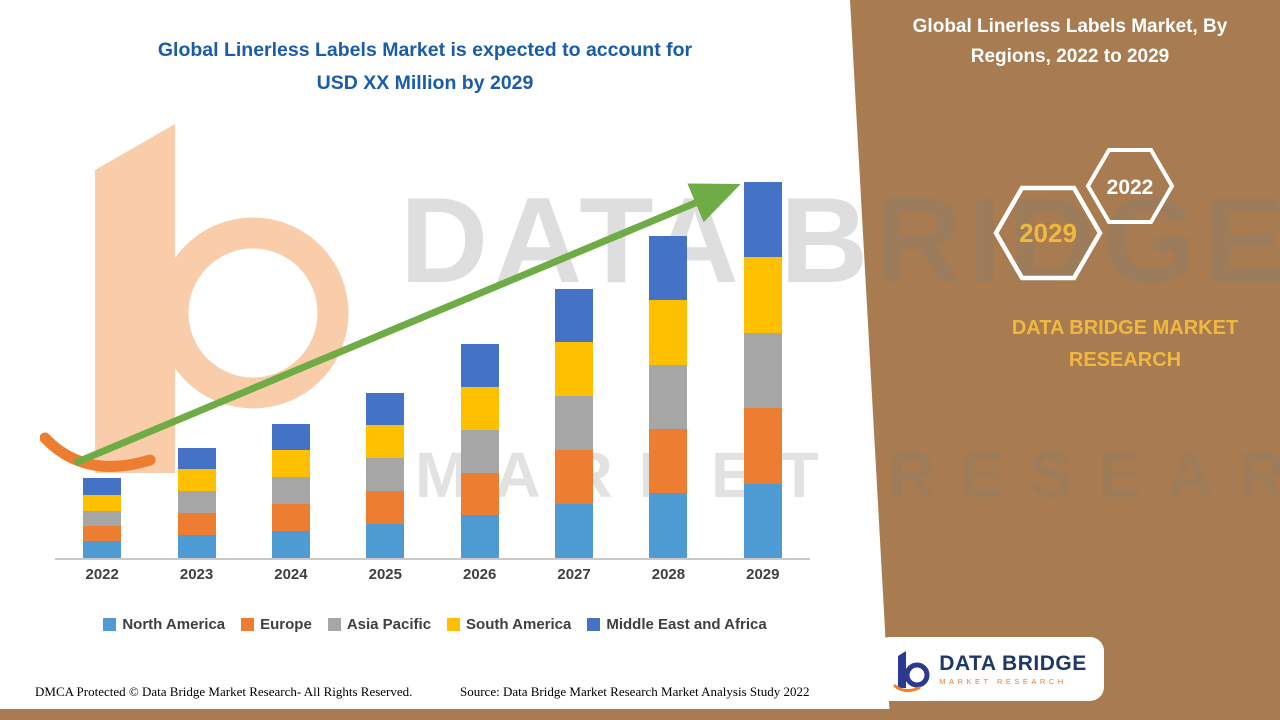  What do you see at coordinates (385, 507) in the screenshot?
I see `bar-2025-segment-europe` at bounding box center [385, 507].